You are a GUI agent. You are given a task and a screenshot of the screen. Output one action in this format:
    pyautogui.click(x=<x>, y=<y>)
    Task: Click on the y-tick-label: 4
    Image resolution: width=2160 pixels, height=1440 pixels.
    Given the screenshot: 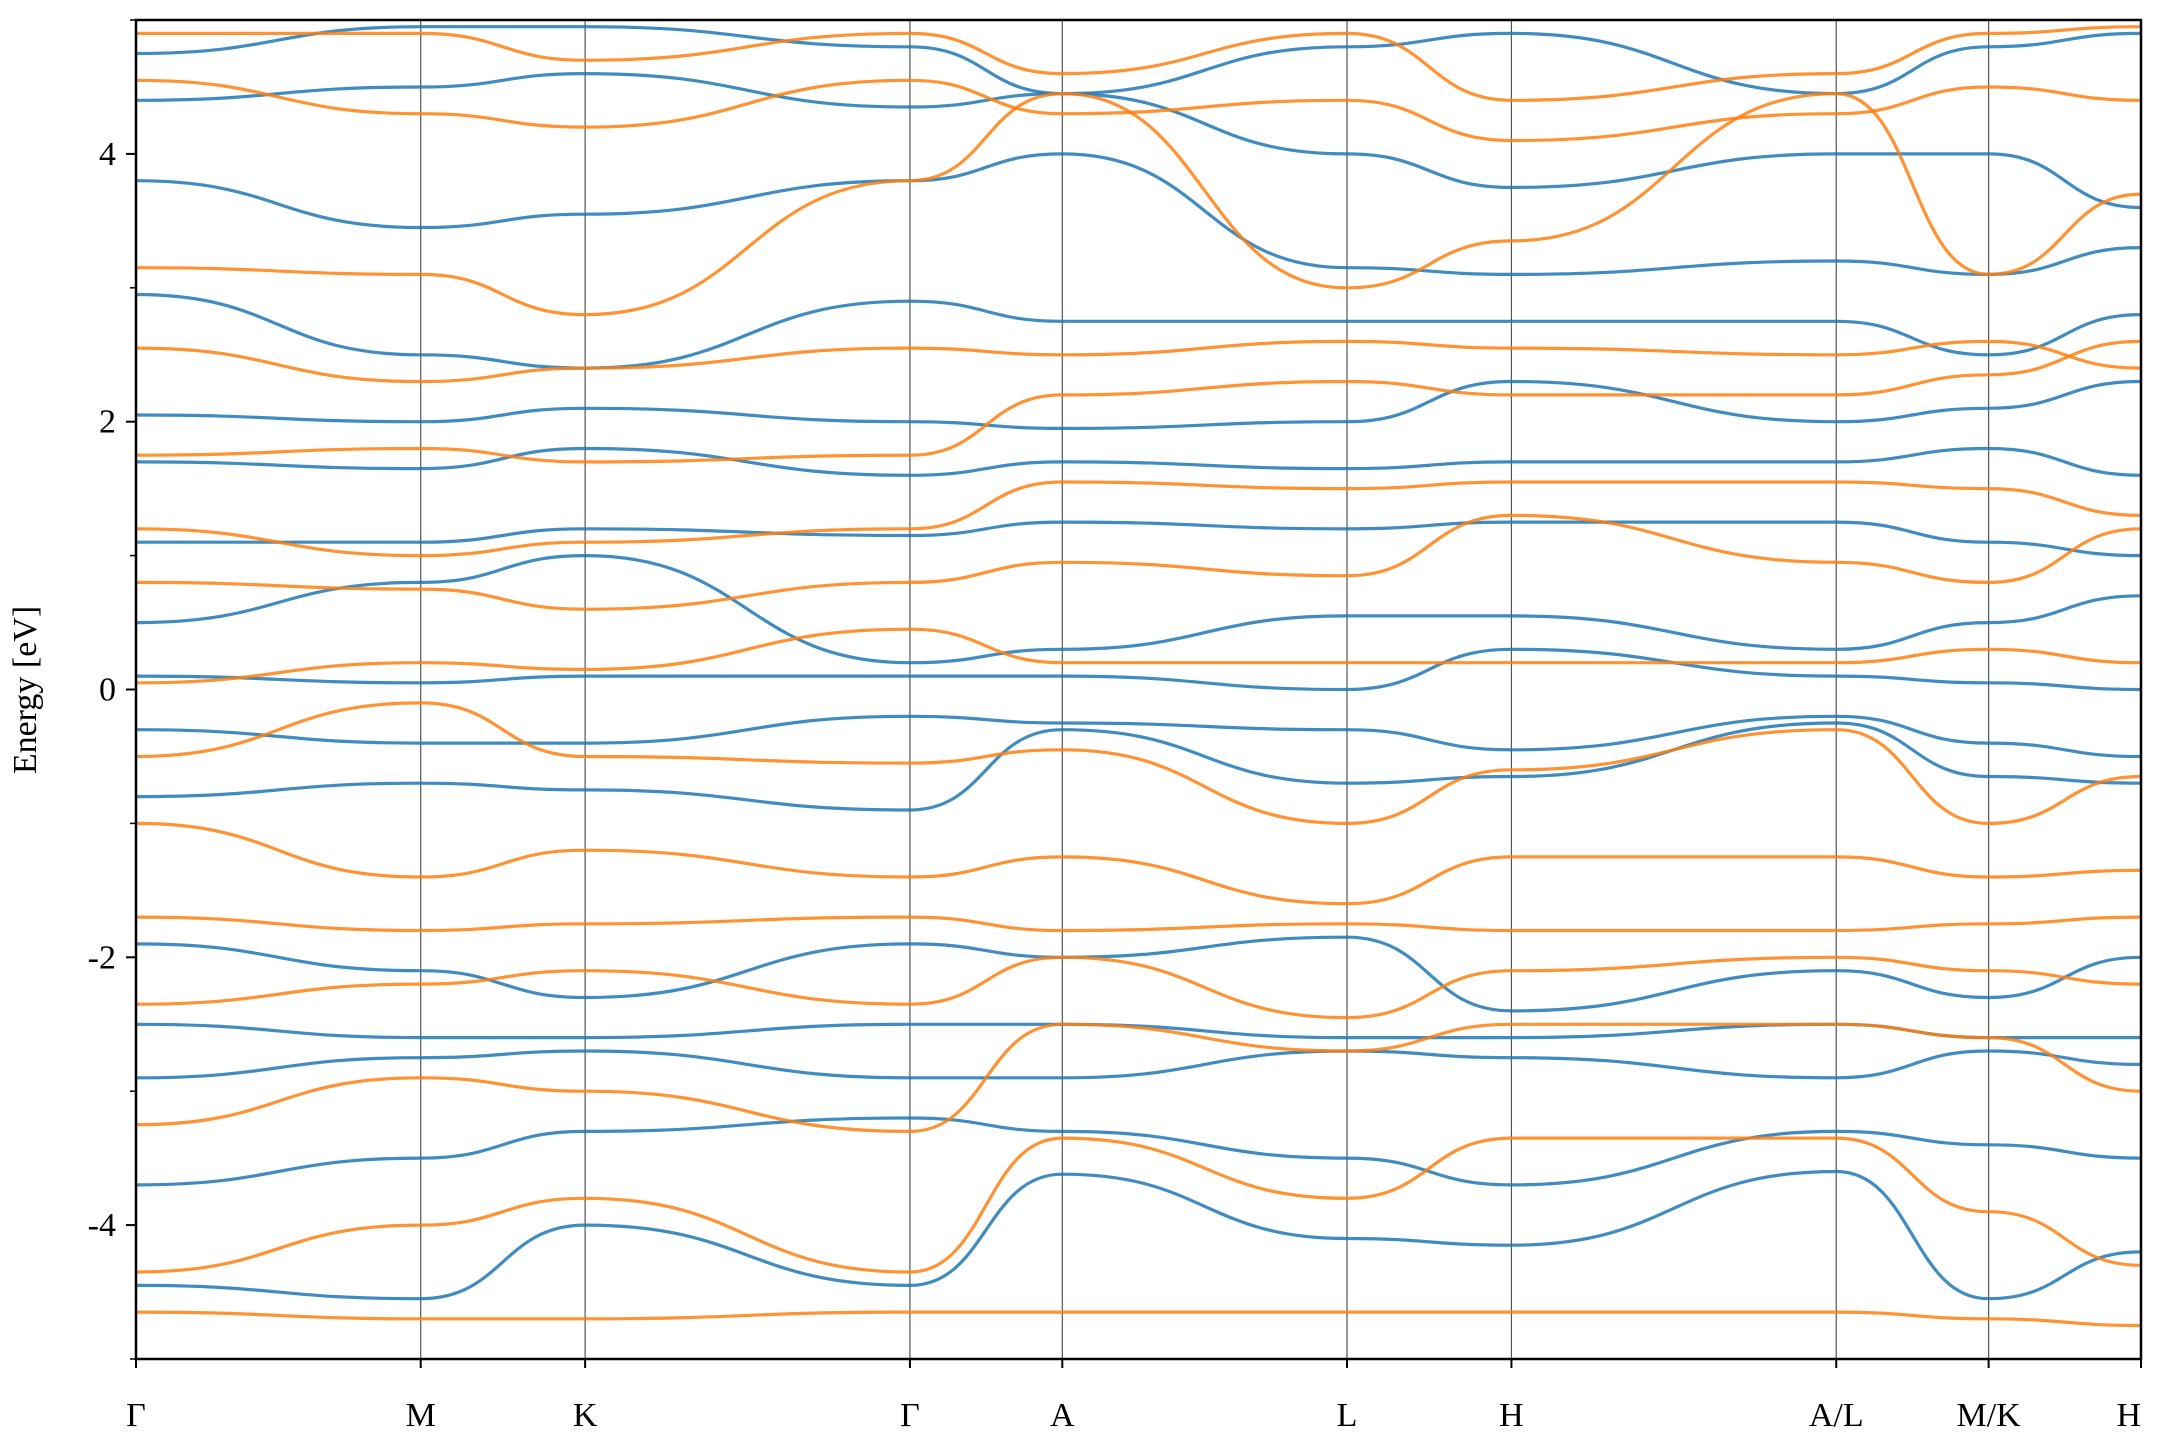 What is the action you would take?
    pyautogui.click(x=107, y=154)
    